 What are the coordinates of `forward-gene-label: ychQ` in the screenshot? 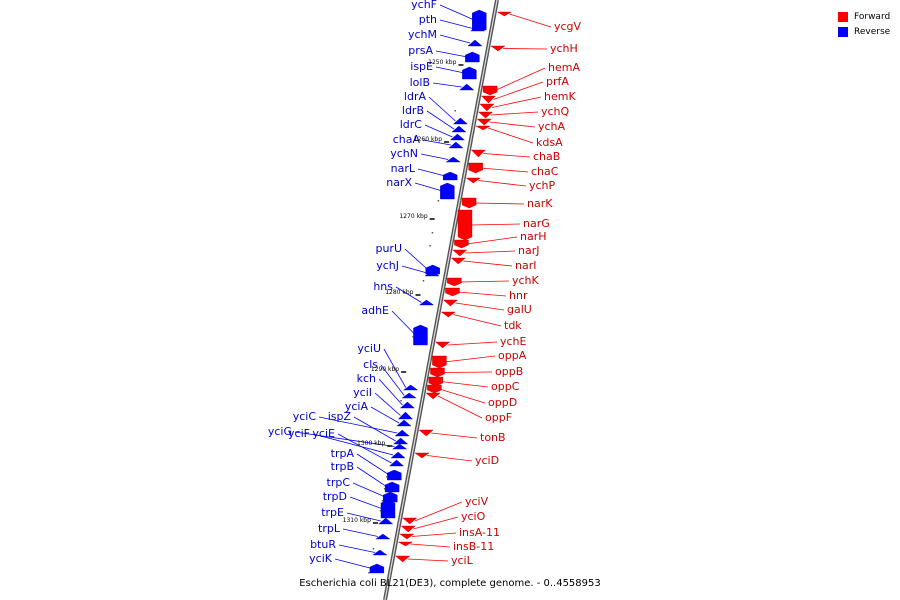 It's located at (555, 111).